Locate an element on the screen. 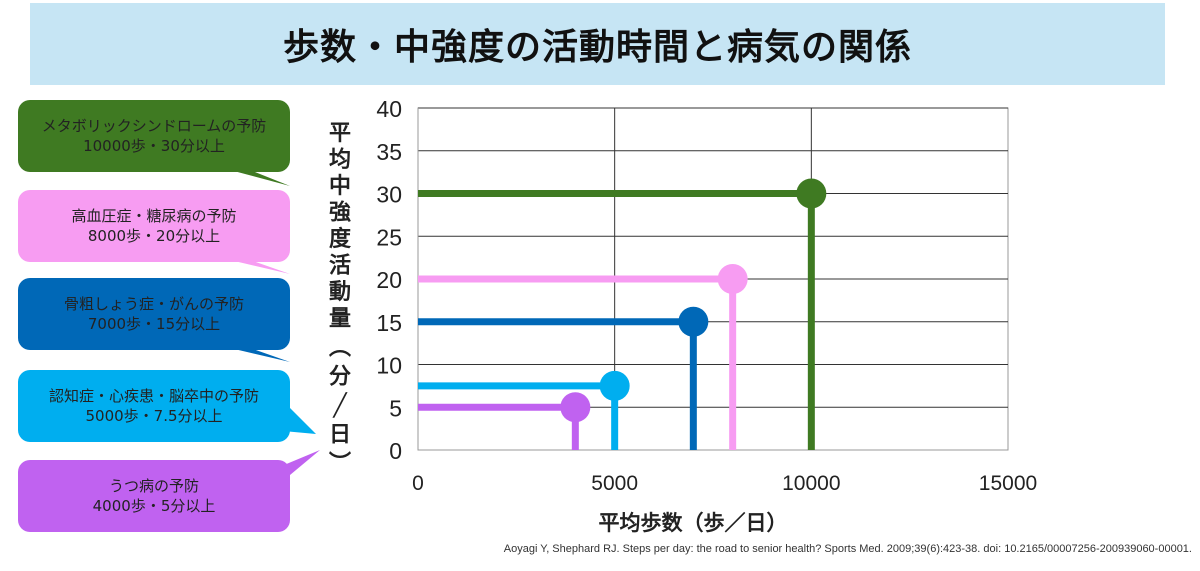  y-tick-label: 40 is located at coordinates (389, 109).